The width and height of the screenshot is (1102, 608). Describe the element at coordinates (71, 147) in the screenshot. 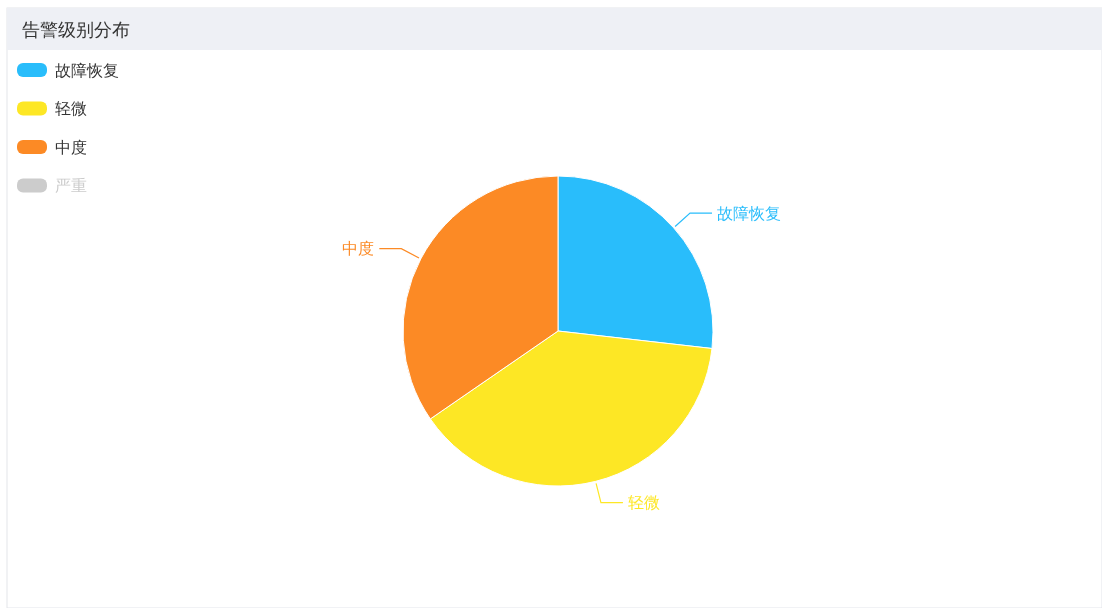

I see `legend-label: 中度` at that location.